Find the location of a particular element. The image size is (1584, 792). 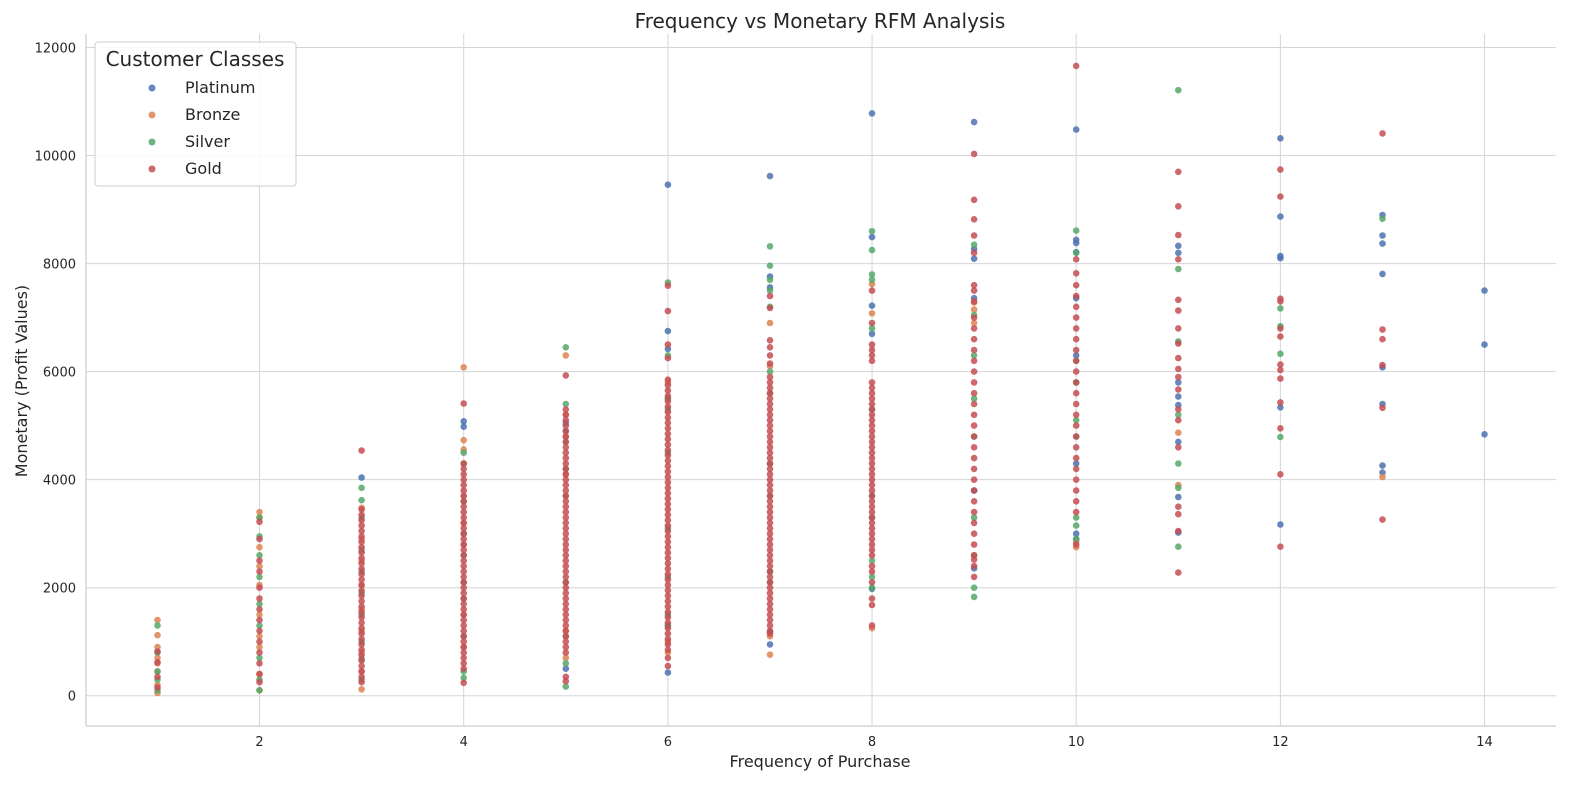

legend-box is located at coordinates (195, 114).